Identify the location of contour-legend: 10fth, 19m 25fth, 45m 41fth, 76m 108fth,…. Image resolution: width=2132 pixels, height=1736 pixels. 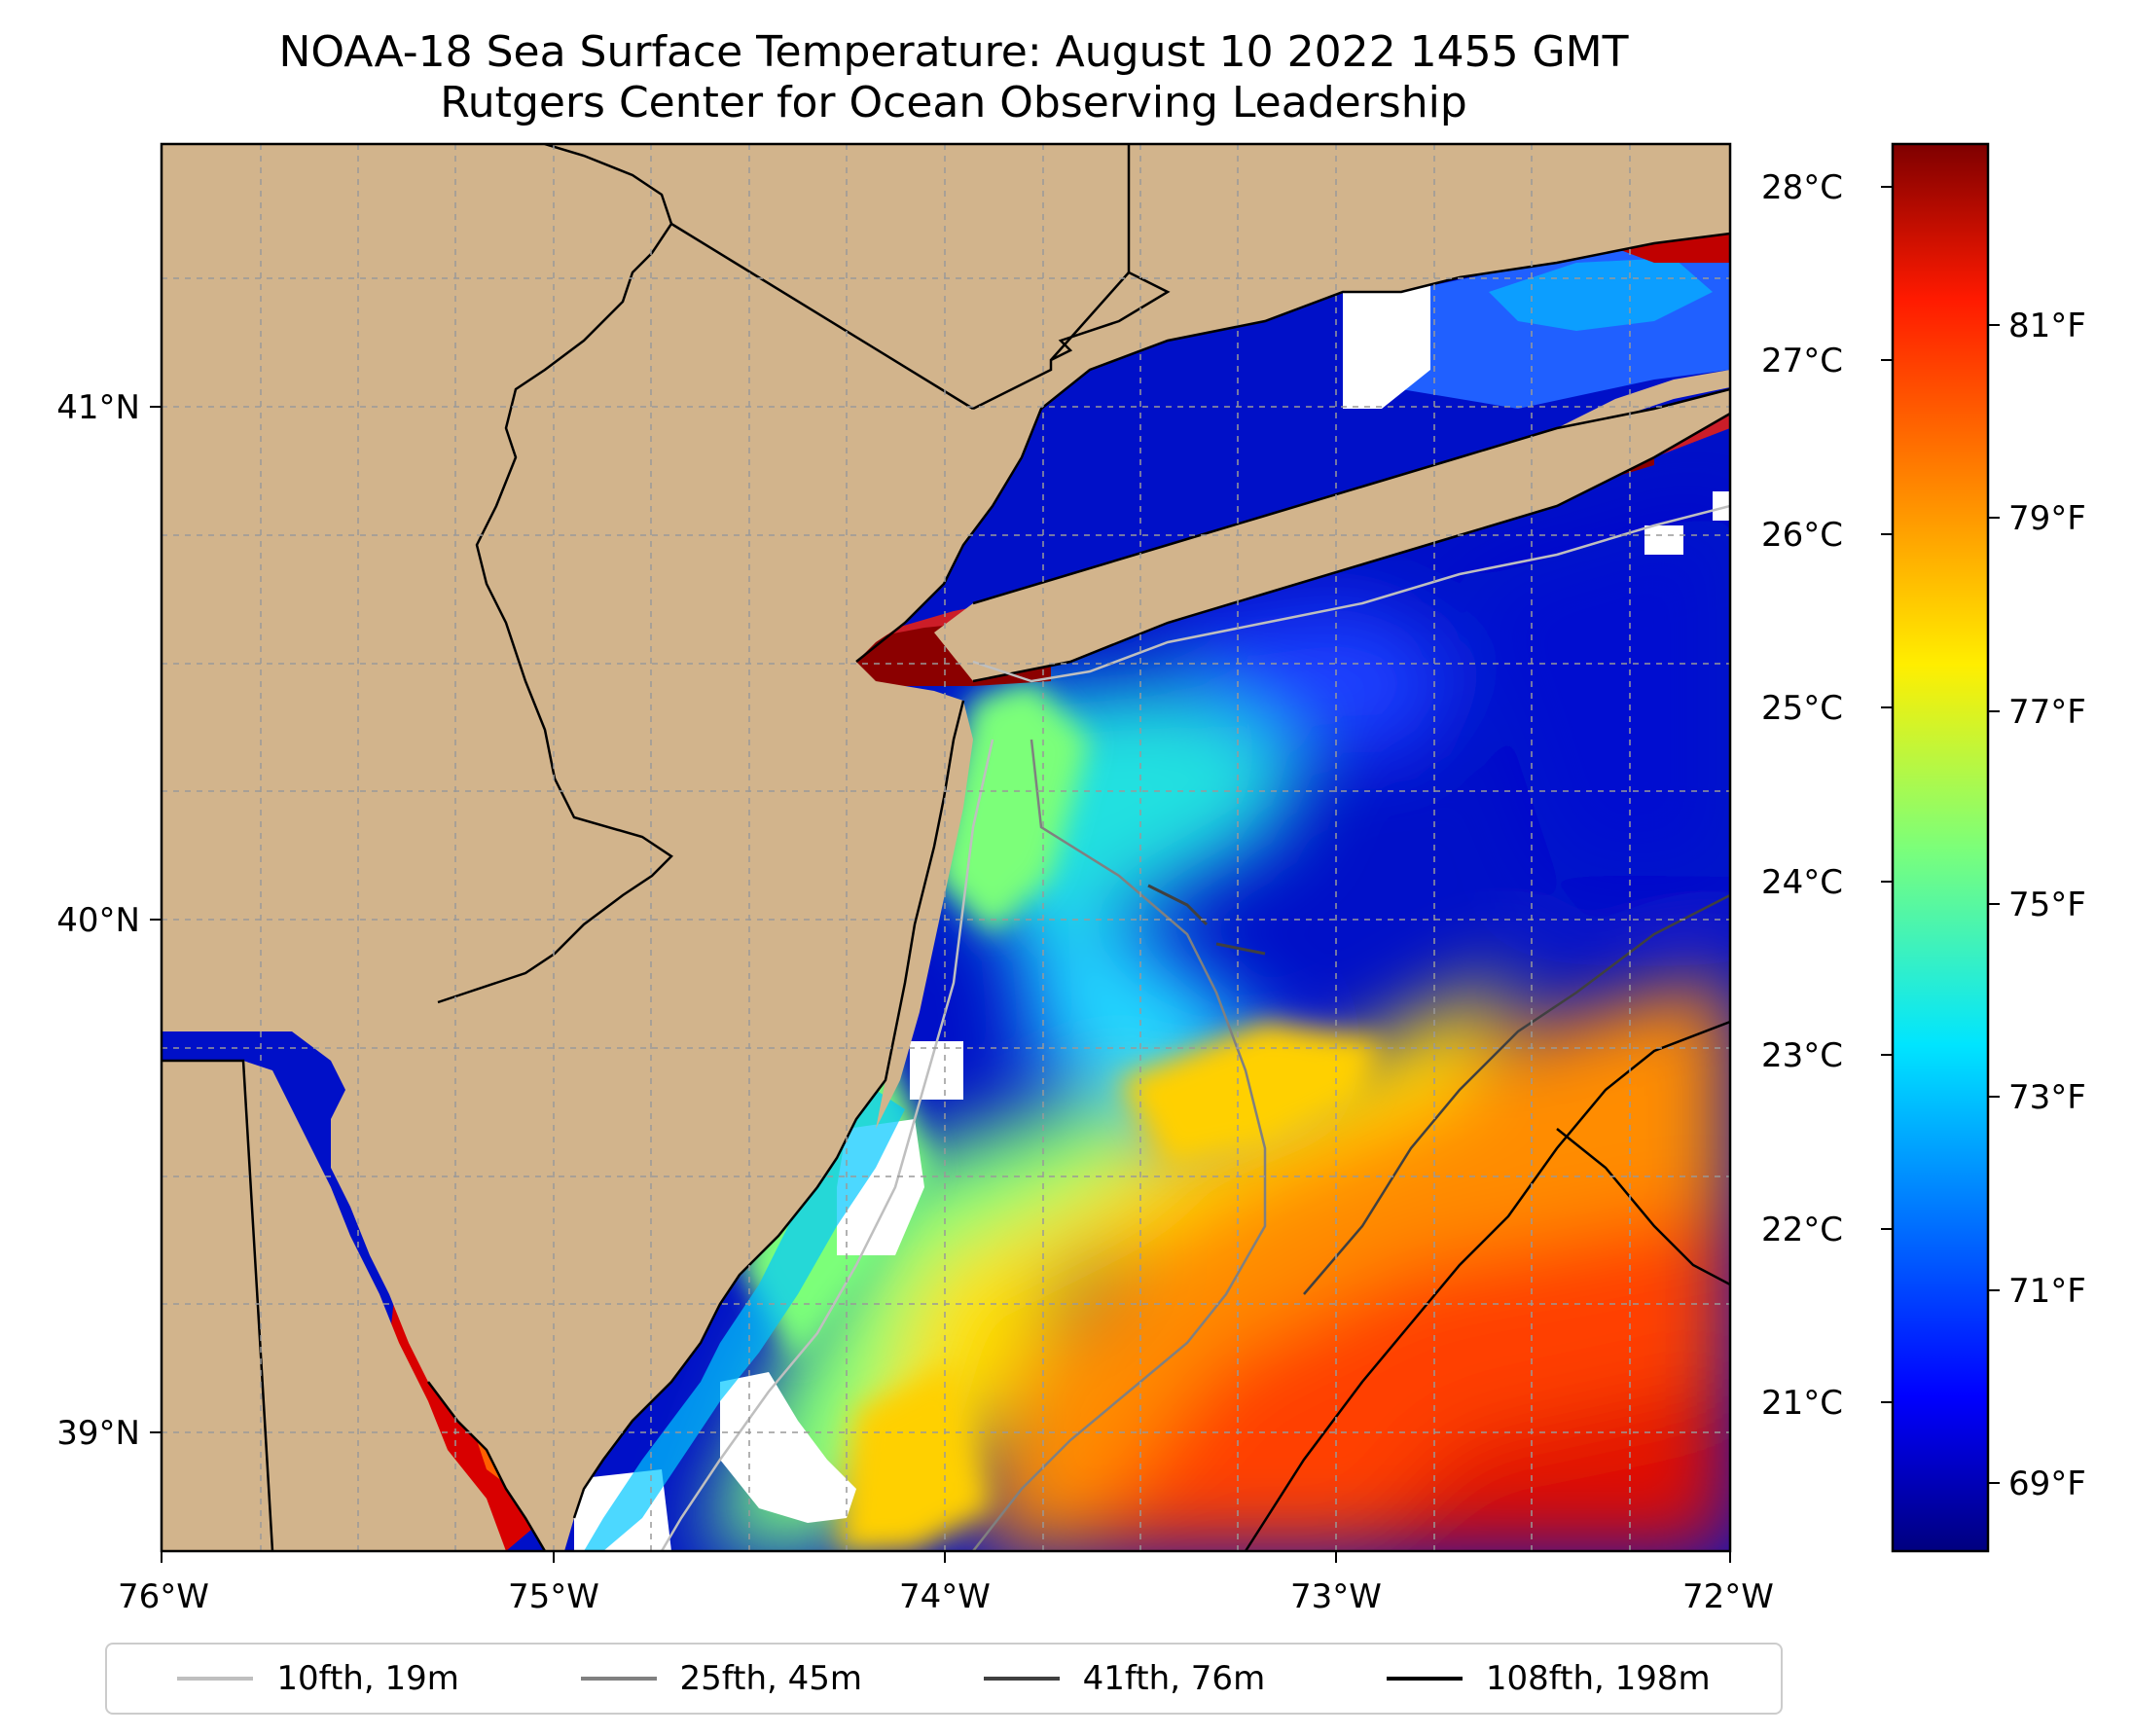
(944, 1679).